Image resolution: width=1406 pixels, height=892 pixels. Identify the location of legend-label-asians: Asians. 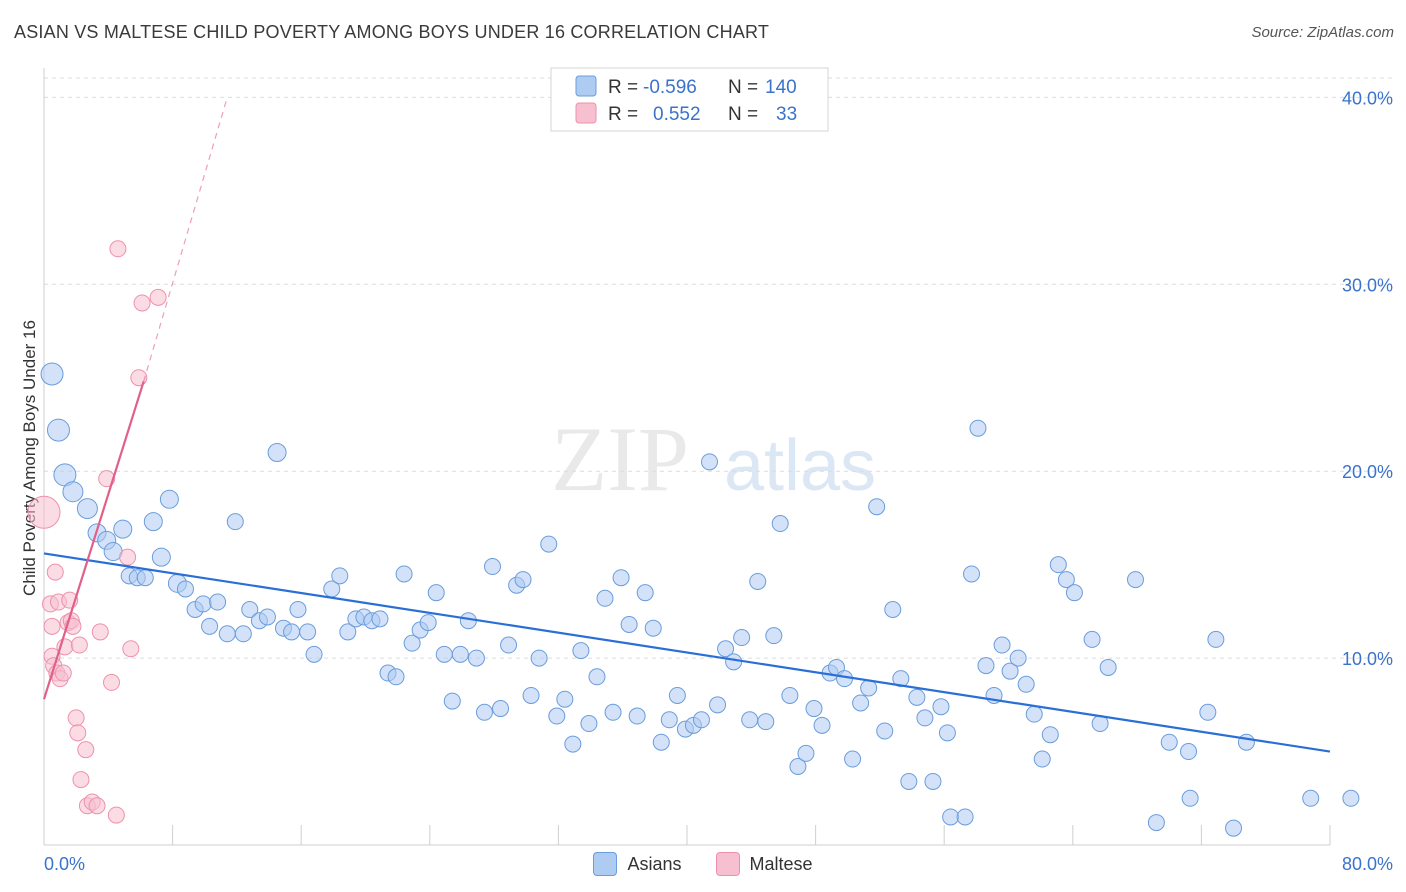
(654, 863).